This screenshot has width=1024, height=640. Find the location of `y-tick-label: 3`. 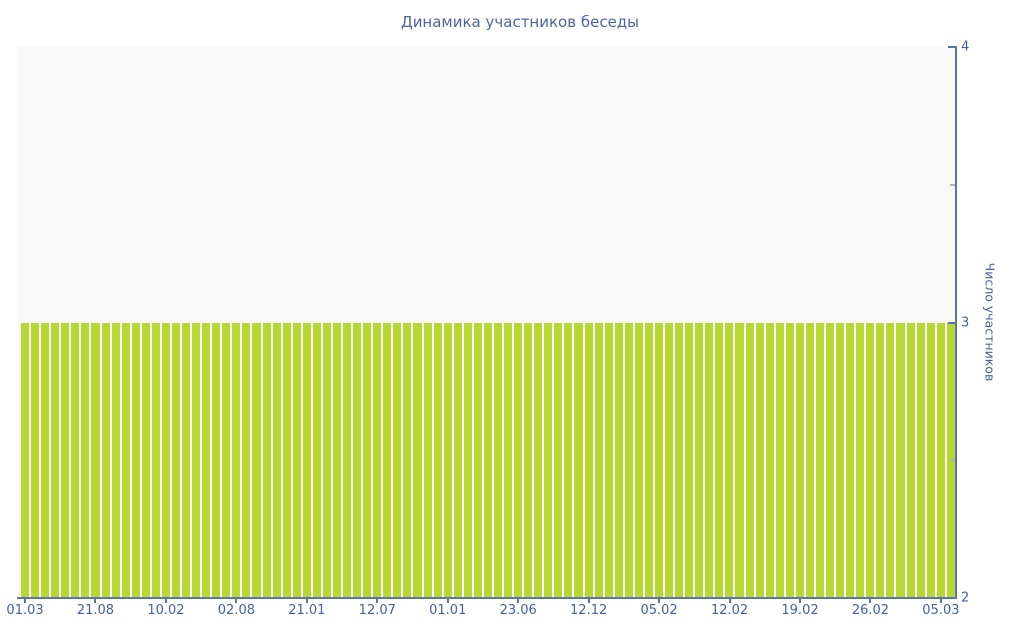

y-tick-label: 3 is located at coordinates (965, 322).